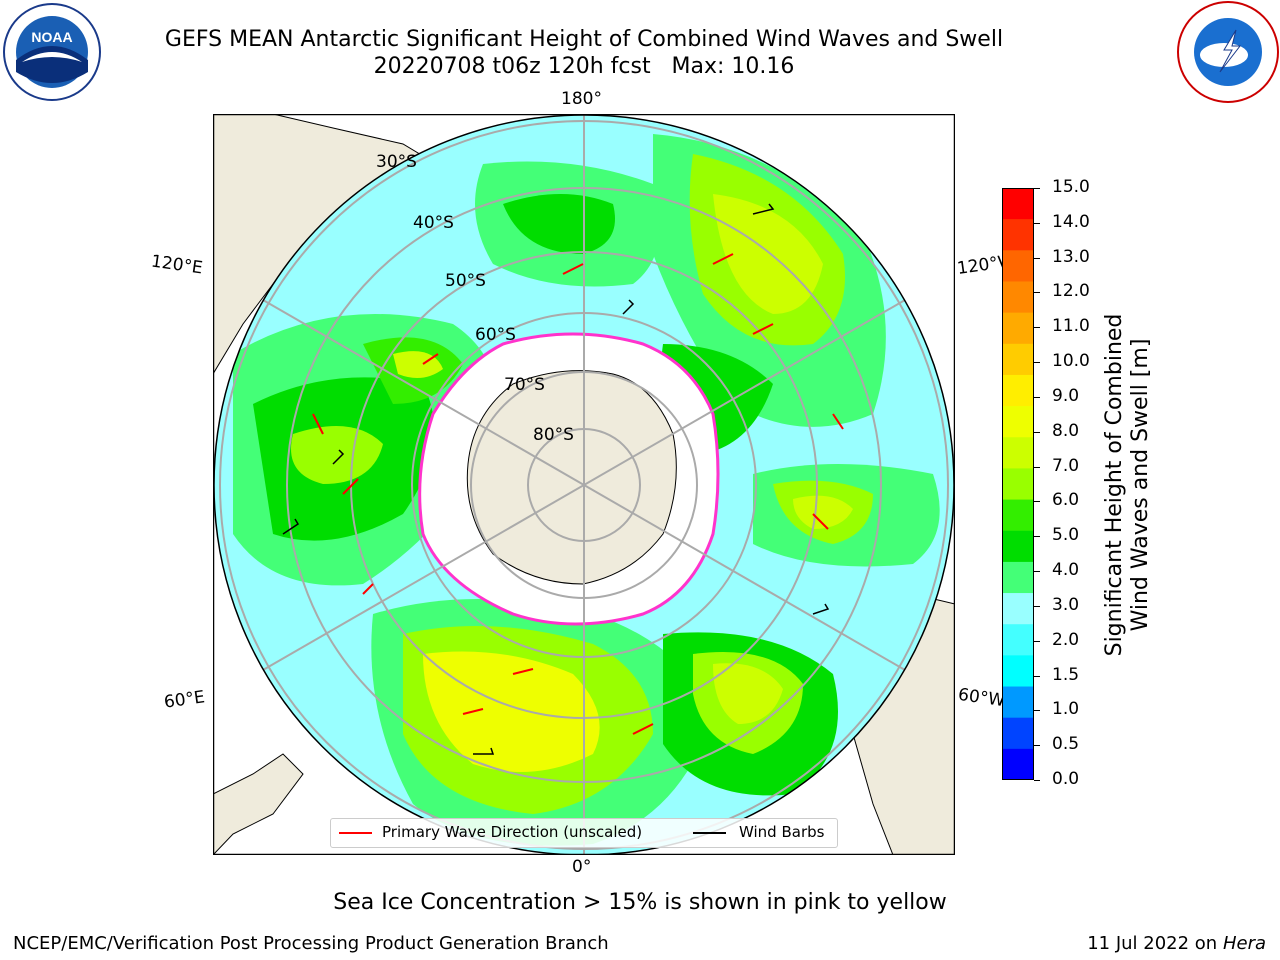  I want to click on map-subtitle: 20220708 t06z 120h fcst Max: 10.16, so click(584, 66).